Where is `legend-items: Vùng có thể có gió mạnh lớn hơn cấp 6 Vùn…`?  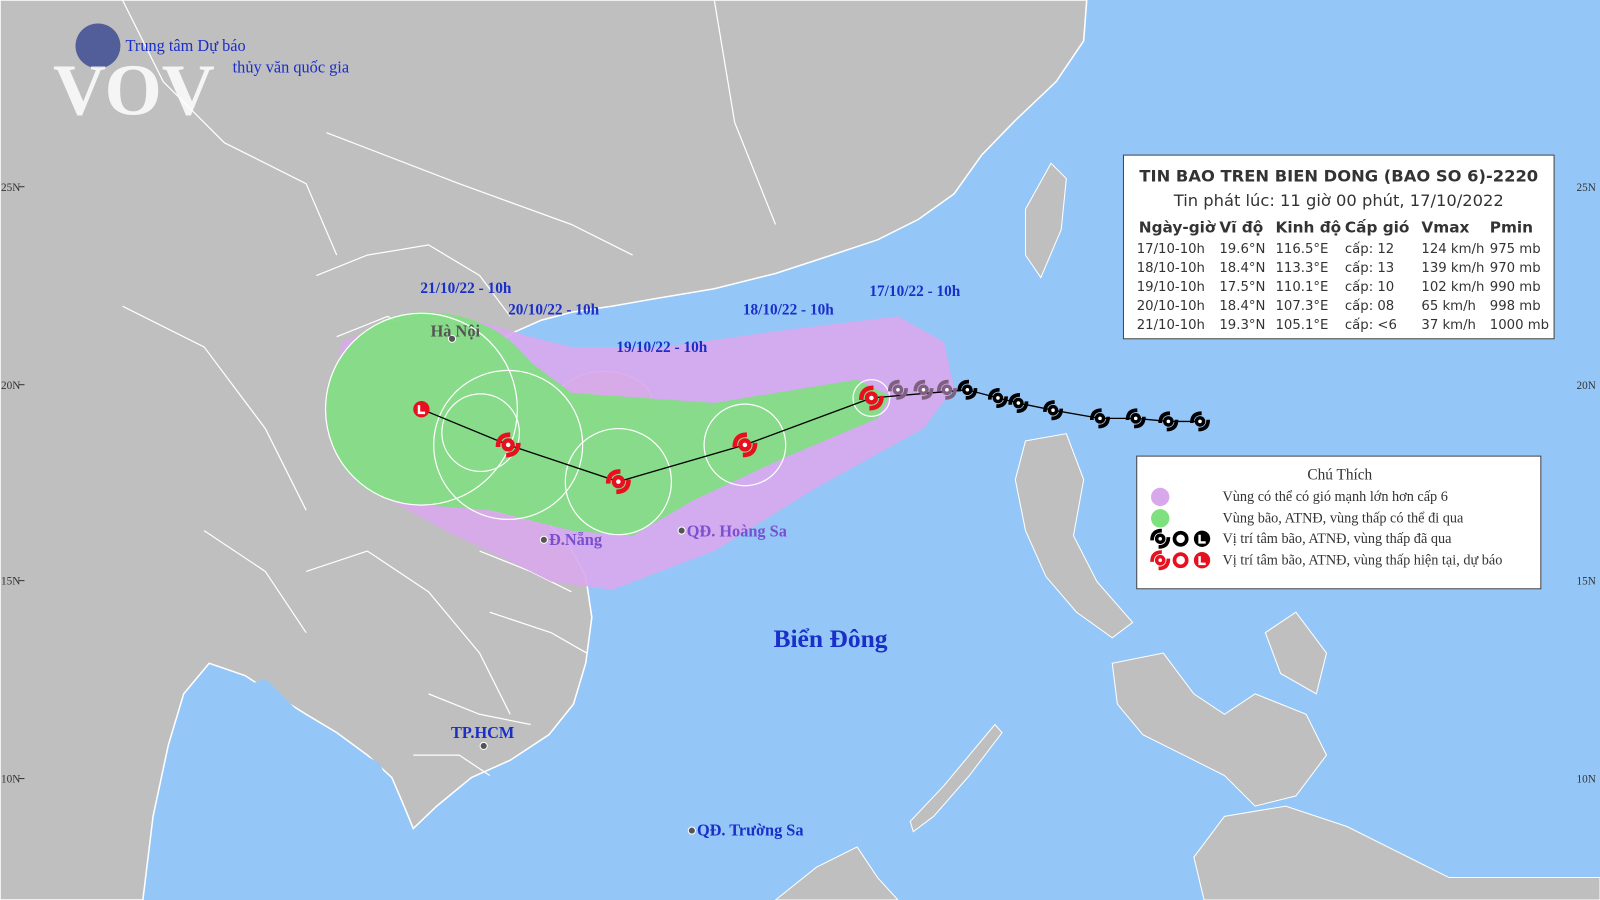 legend-items: Vùng có thể có gió mạnh lớn hơn cấp 6 Vùn… is located at coordinates (1326, 529).